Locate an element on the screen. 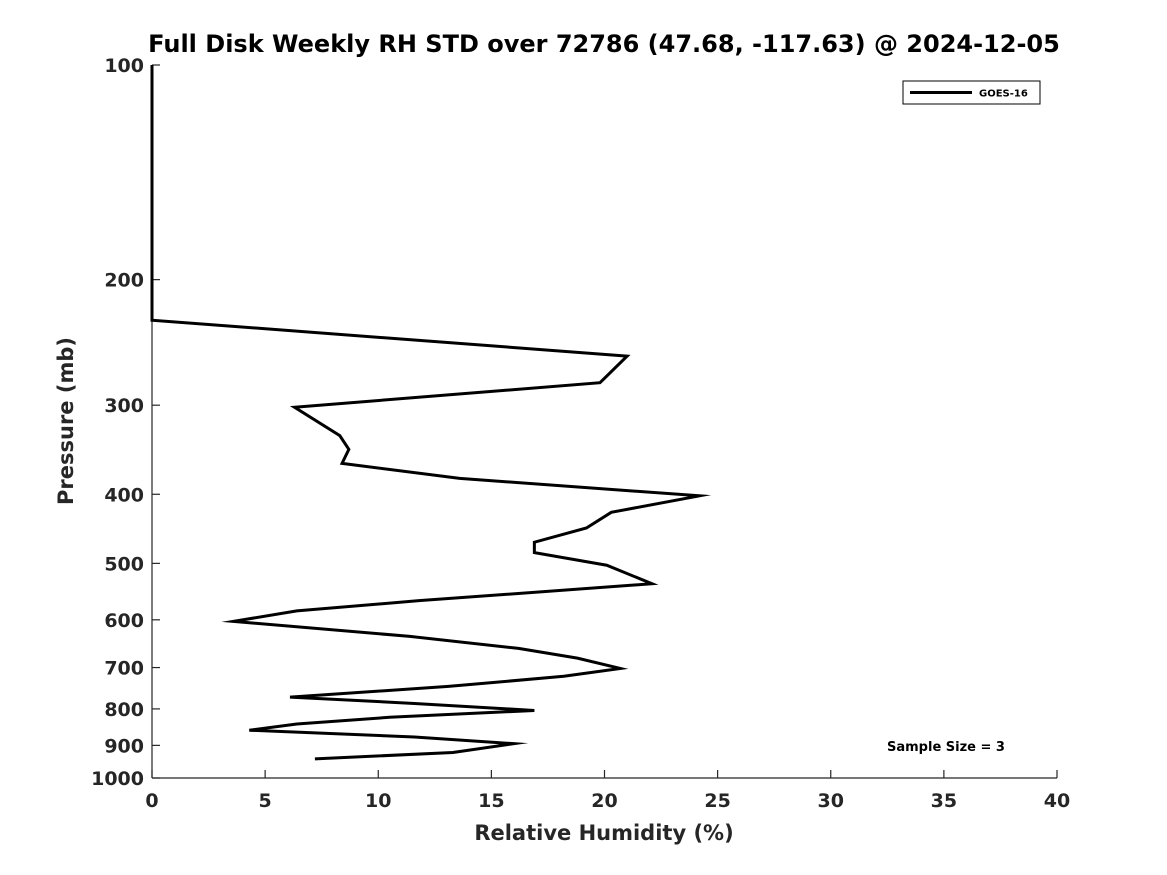 This screenshot has height=875, width=1167. y-tick-label: 700 is located at coordinates (124, 669).